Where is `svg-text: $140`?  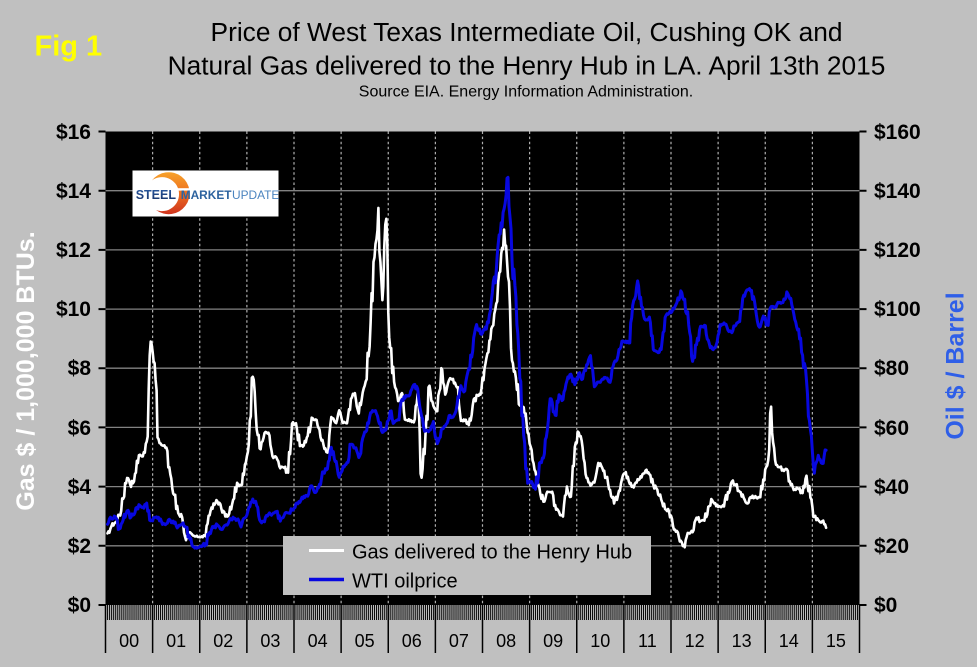 svg-text: $140 is located at coordinates (897, 191).